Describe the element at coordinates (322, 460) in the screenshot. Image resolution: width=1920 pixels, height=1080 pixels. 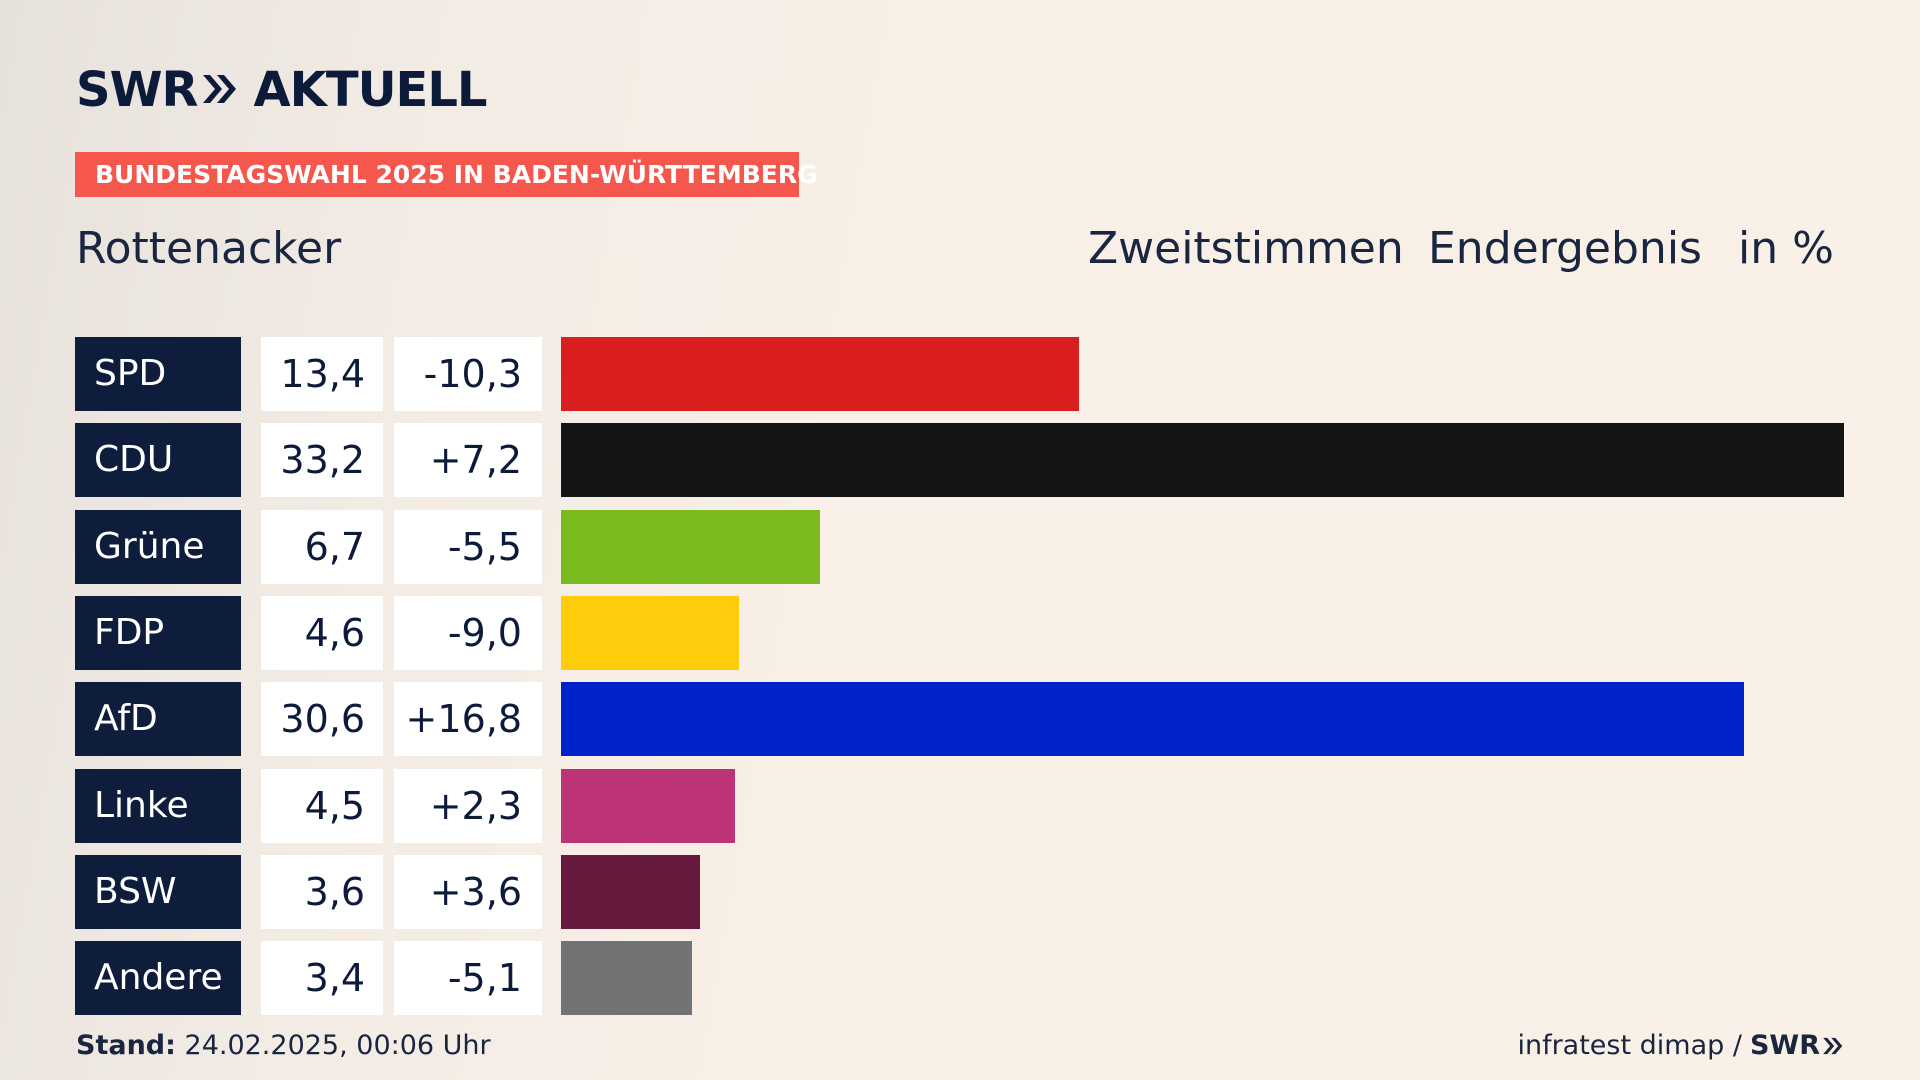
I see `vote-share-value: 33,2` at that location.